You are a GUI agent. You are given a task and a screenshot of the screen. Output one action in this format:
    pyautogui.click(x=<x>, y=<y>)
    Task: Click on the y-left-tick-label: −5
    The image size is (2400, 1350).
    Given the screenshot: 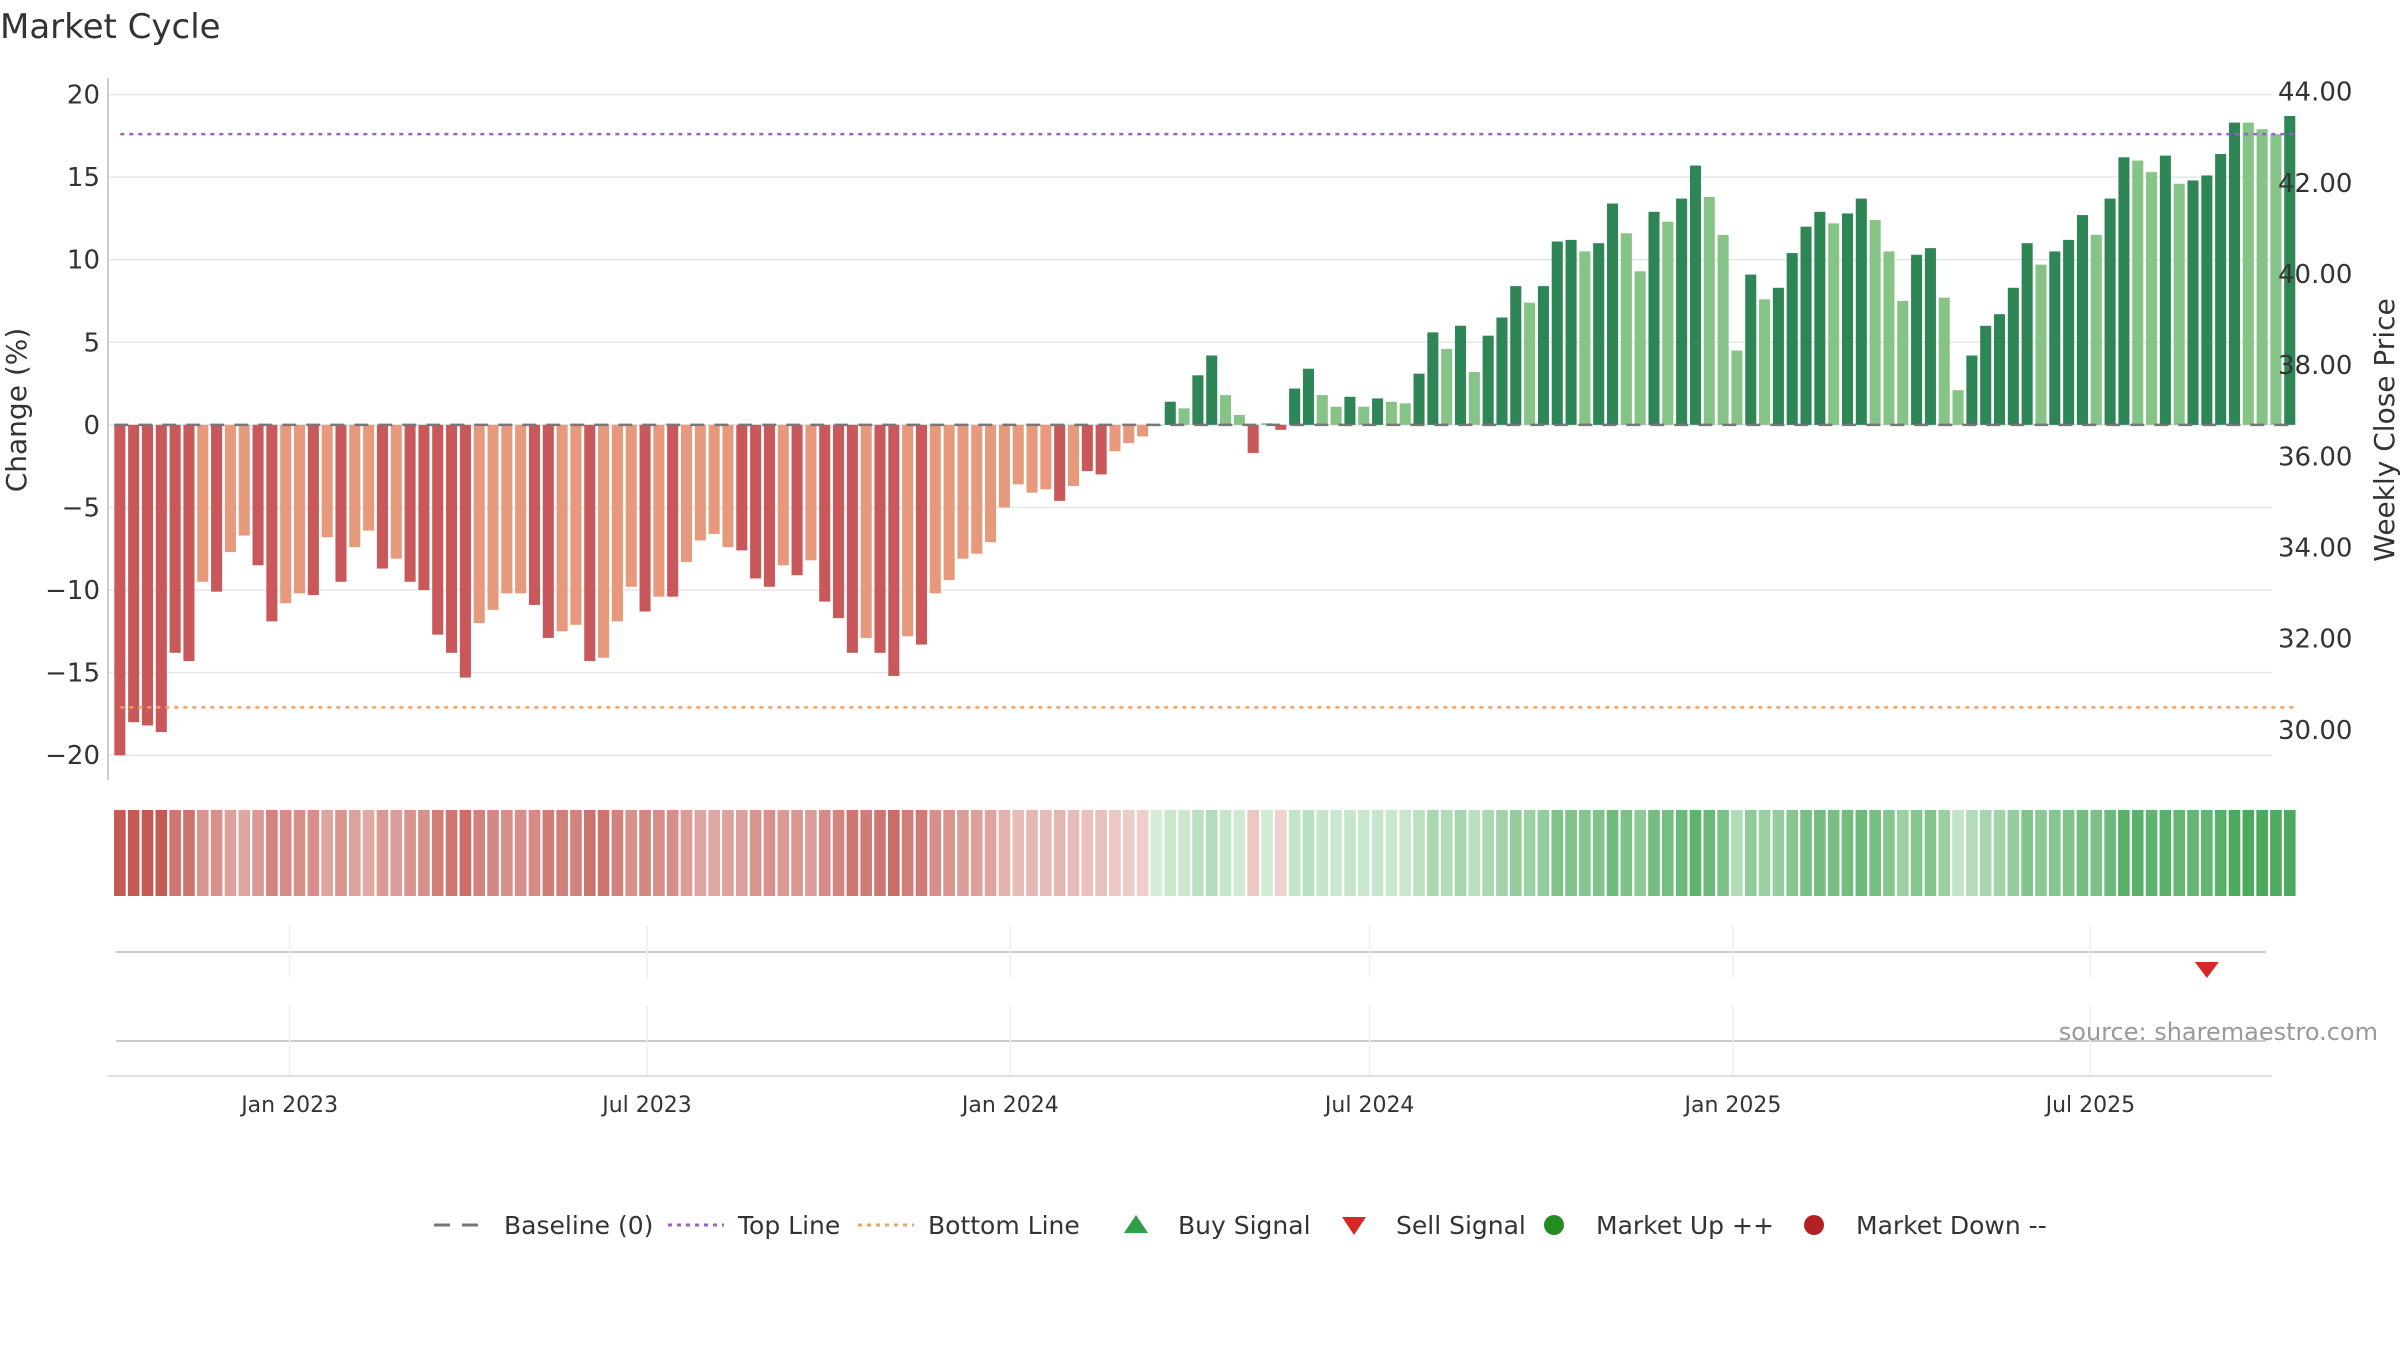 What is the action you would take?
    pyautogui.click(x=81, y=508)
    